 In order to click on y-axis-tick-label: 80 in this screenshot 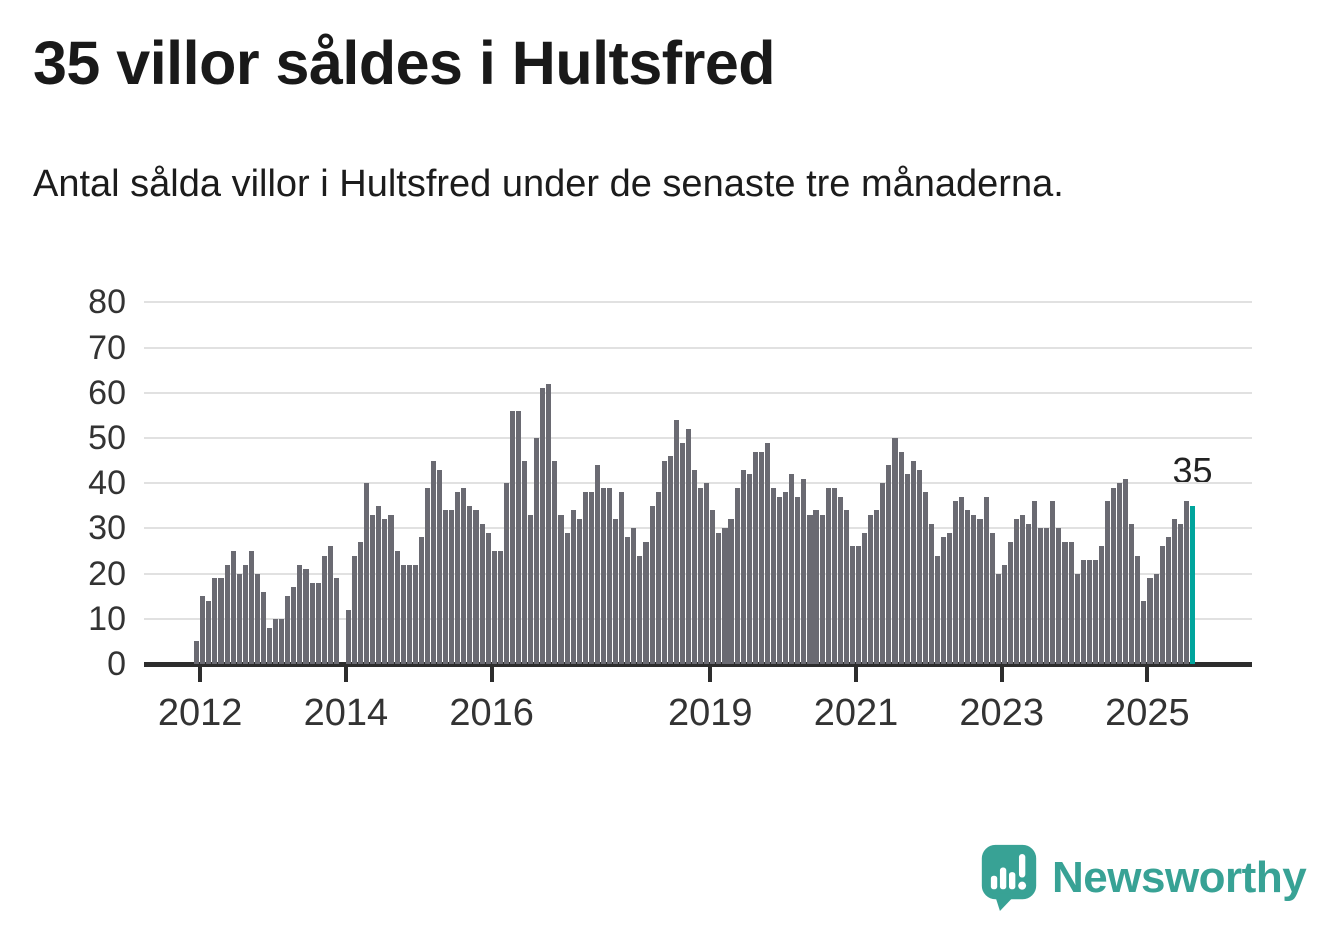, I will do `click(107, 302)`.